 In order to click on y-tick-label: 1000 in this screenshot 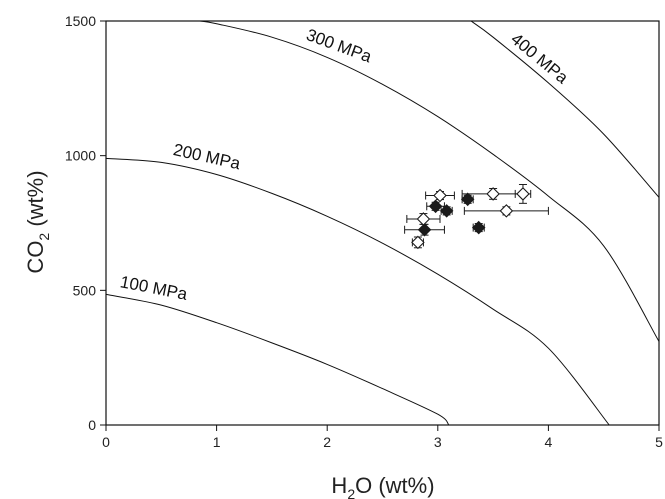, I will do `click(80, 156)`.